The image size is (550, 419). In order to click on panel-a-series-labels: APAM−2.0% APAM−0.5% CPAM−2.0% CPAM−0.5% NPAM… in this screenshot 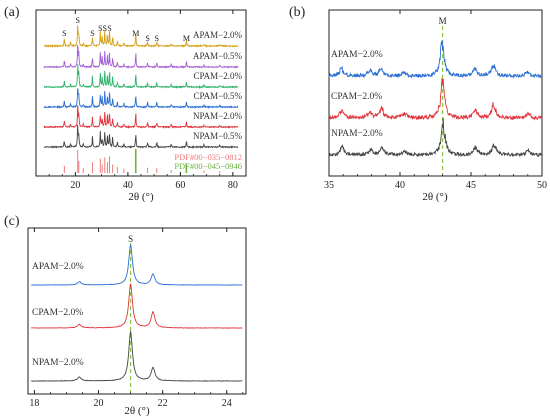, I will do `click(218, 85)`.